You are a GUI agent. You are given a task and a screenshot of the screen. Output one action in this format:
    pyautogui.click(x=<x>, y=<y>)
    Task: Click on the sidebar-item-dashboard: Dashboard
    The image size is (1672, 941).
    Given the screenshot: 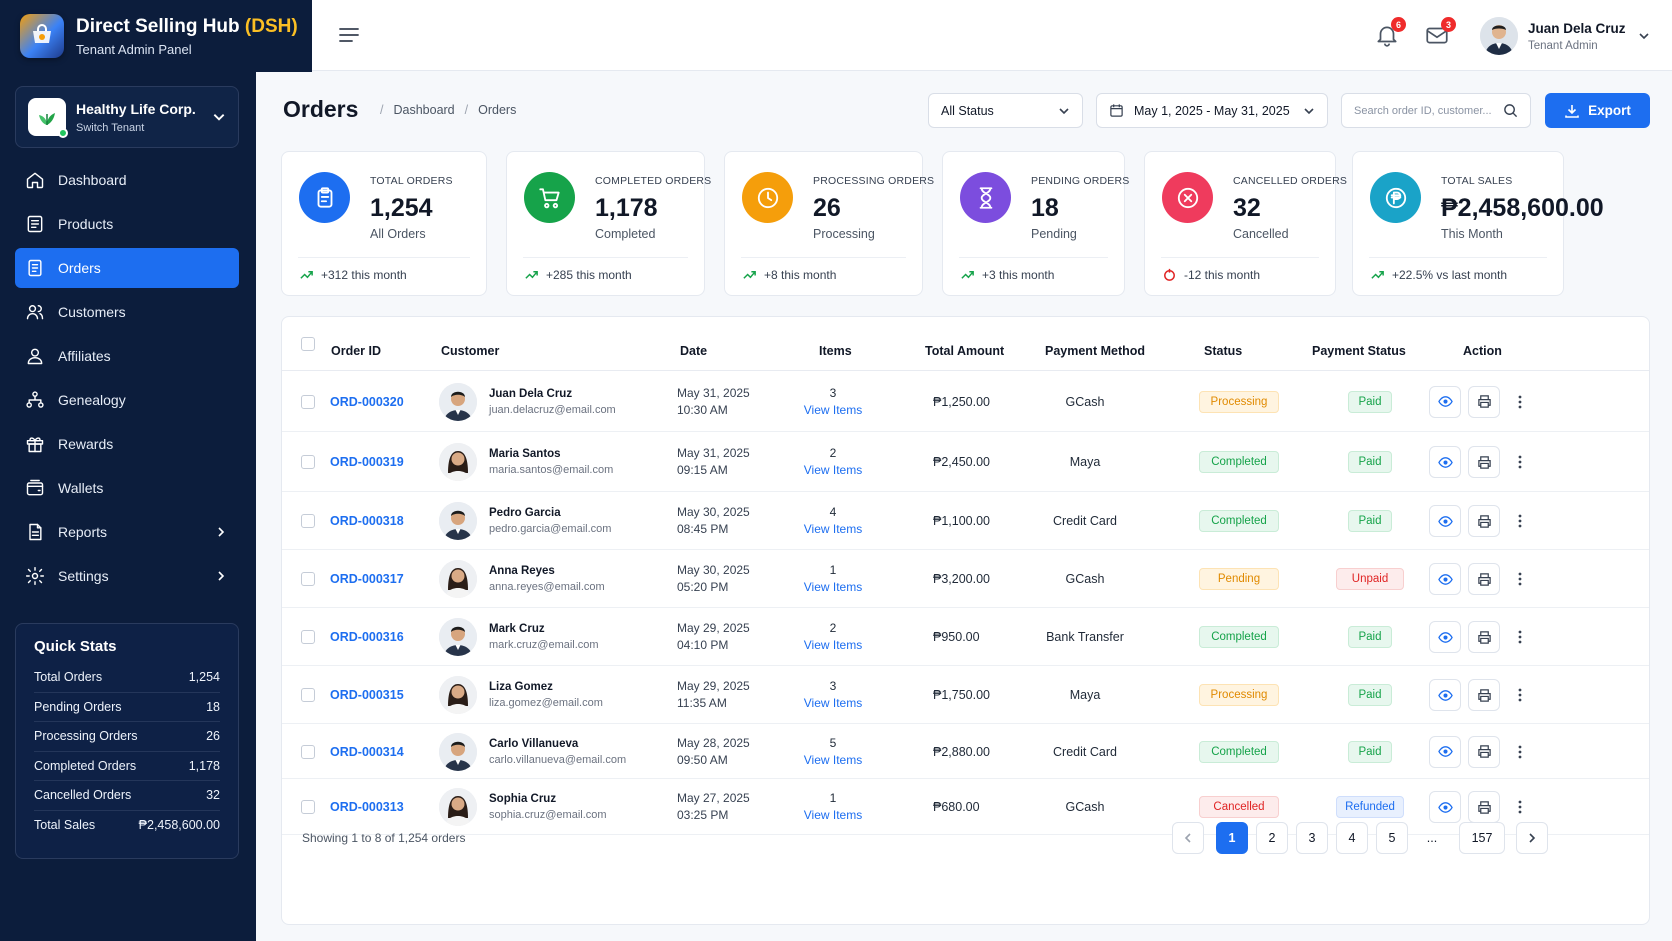 What is the action you would take?
    pyautogui.click(x=127, y=180)
    